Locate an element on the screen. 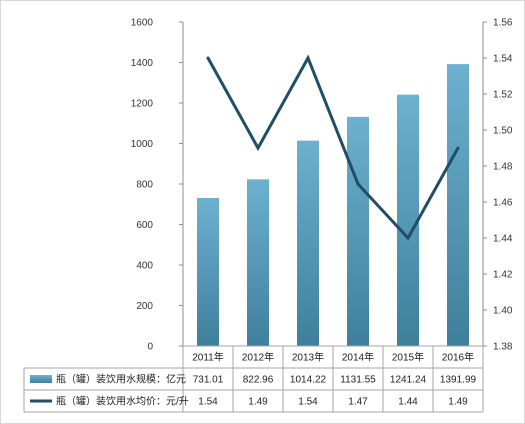  value-cell: 1.47 is located at coordinates (358, 402).